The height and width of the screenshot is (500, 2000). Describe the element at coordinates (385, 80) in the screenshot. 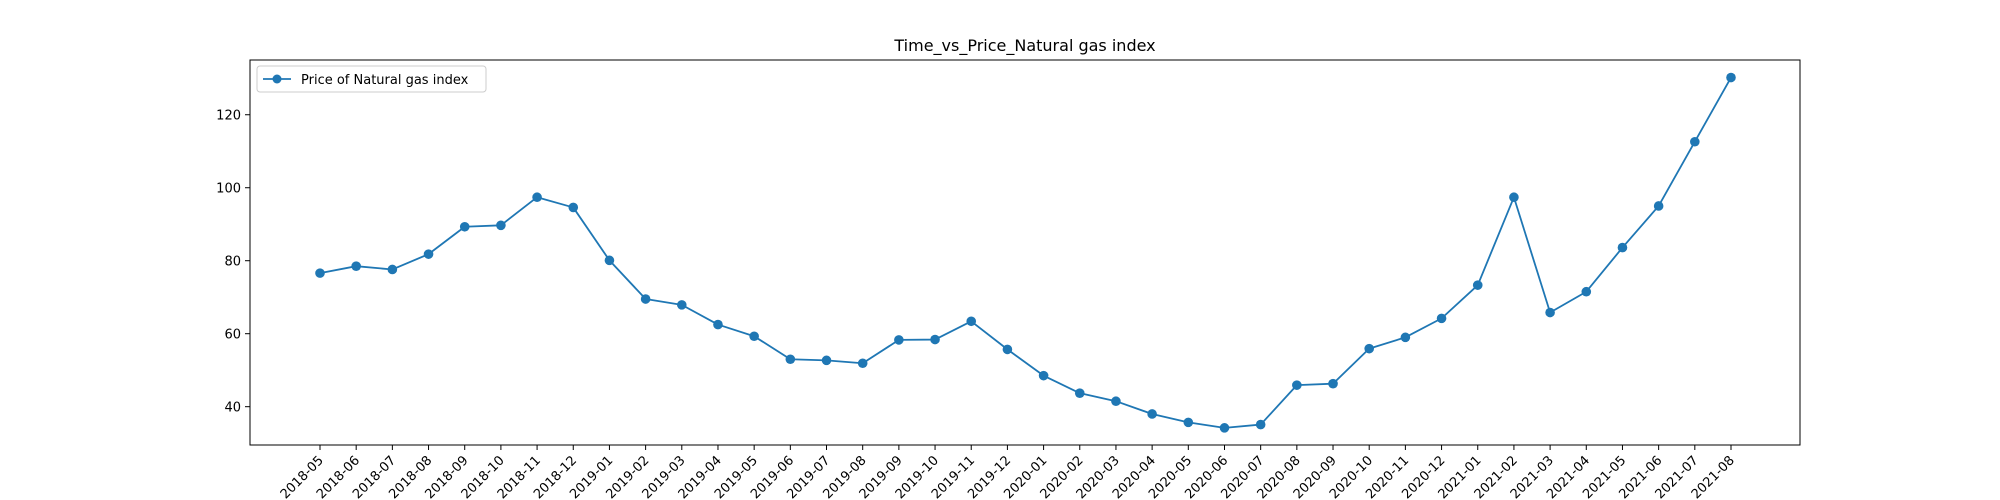

I see `legend-label: Price of Natural gas index` at that location.